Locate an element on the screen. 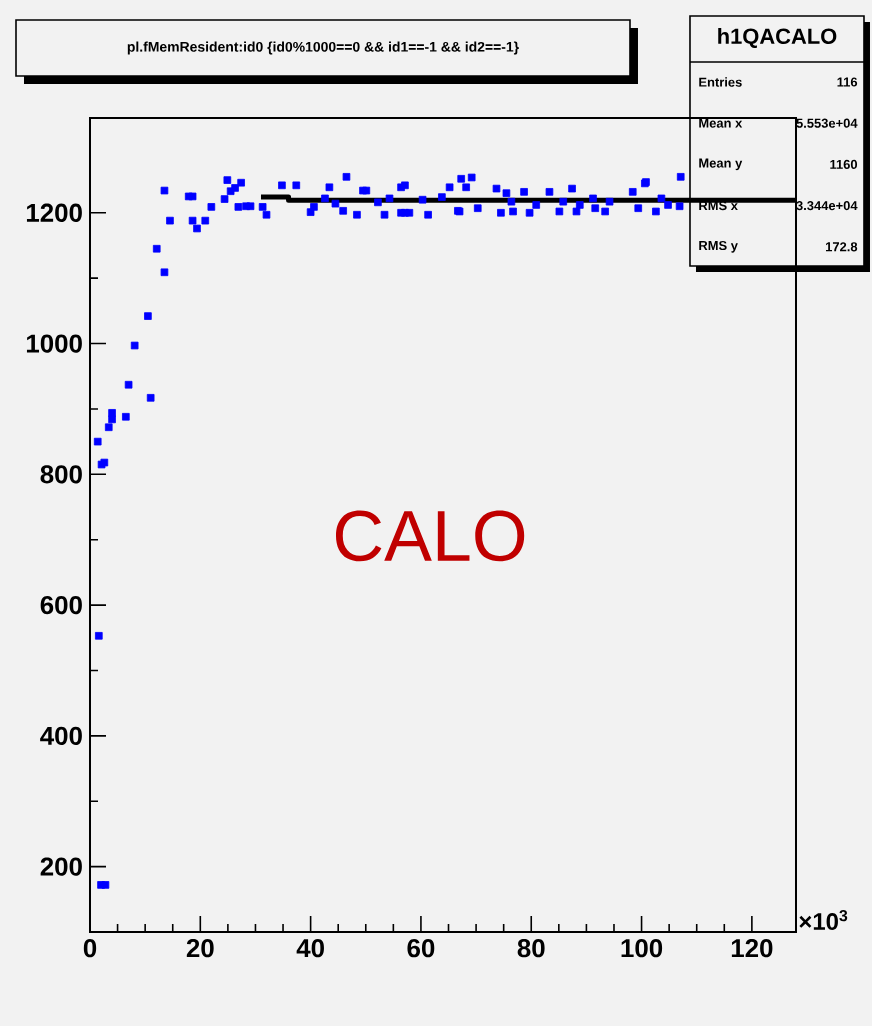 The width and height of the screenshot is (872, 1026). x-tick-label: 60 is located at coordinates (421, 948).